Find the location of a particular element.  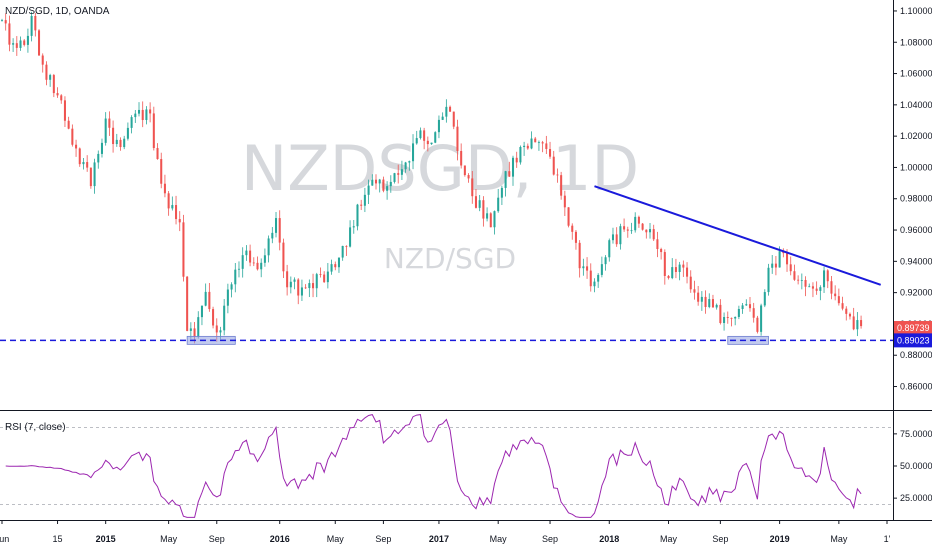

price-tags: 0.89739 0.89023 is located at coordinates (913, 334).